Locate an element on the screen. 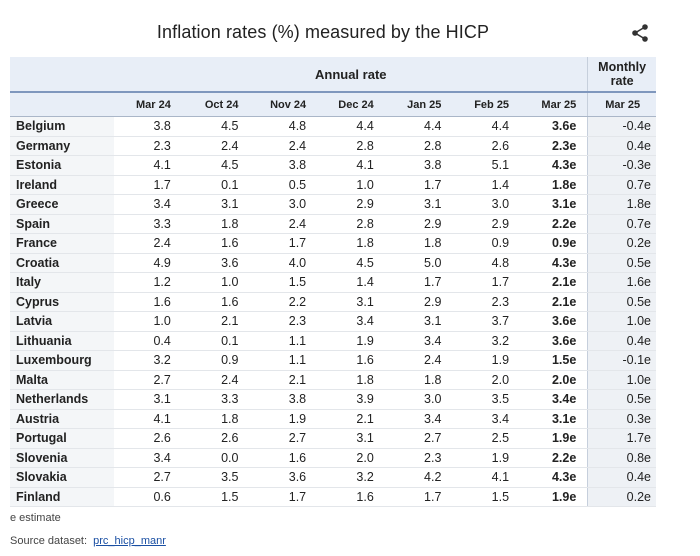  table-row: Belgium 3.8 4.5 4.8 4.4 4.4 4.4 3.6e -0.4e is located at coordinates (333, 126).